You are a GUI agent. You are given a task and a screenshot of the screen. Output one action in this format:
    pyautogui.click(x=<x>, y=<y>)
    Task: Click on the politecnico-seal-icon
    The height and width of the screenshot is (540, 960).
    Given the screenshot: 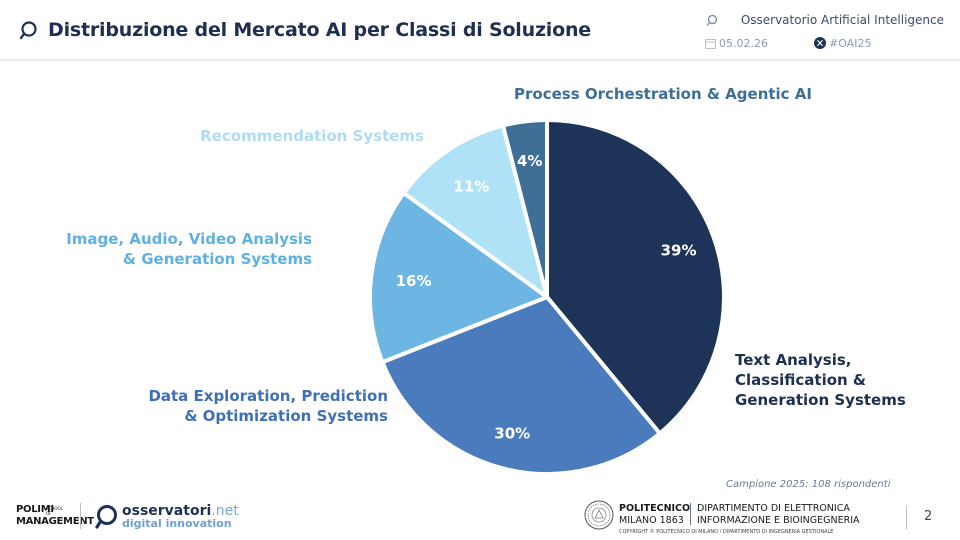 What is the action you would take?
    pyautogui.click(x=599, y=515)
    